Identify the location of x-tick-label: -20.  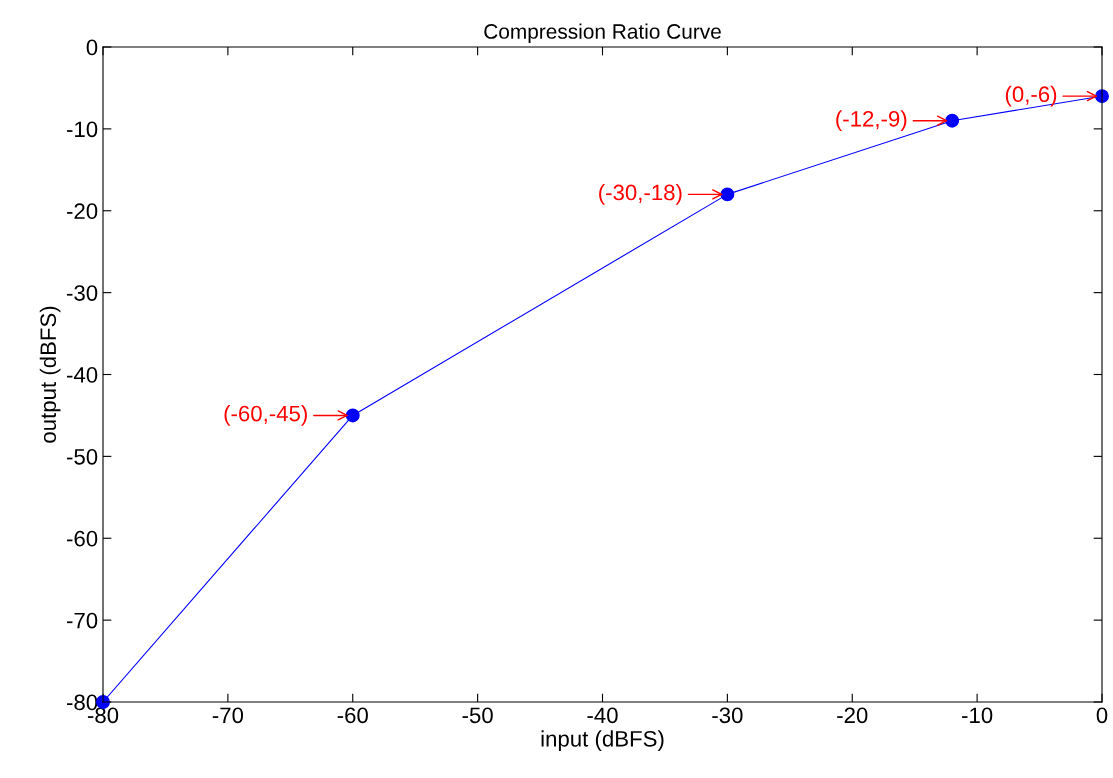
(852, 715).